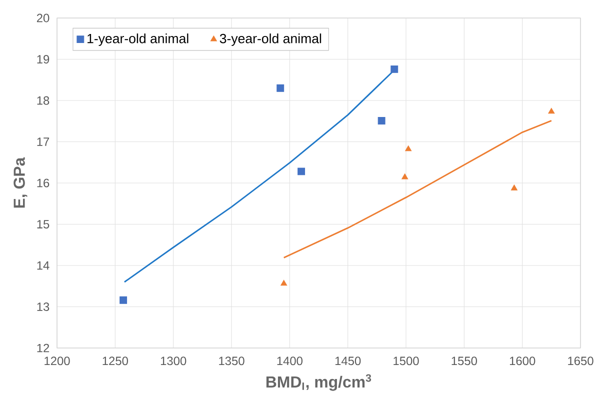  I want to click on x-tick-label: 1400, so click(290, 361).